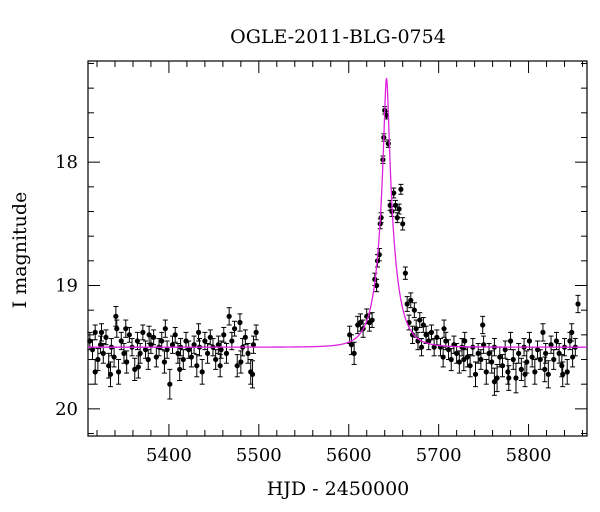 This screenshot has height=512, width=600. Describe the element at coordinates (20, 250) in the screenshot. I see `y-axis-label: I magnitude` at that location.